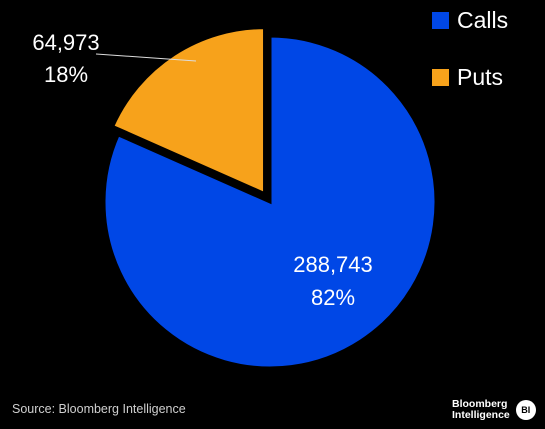 This screenshot has width=545, height=429. I want to click on brand-line-2: Intelligence, so click(481, 415).